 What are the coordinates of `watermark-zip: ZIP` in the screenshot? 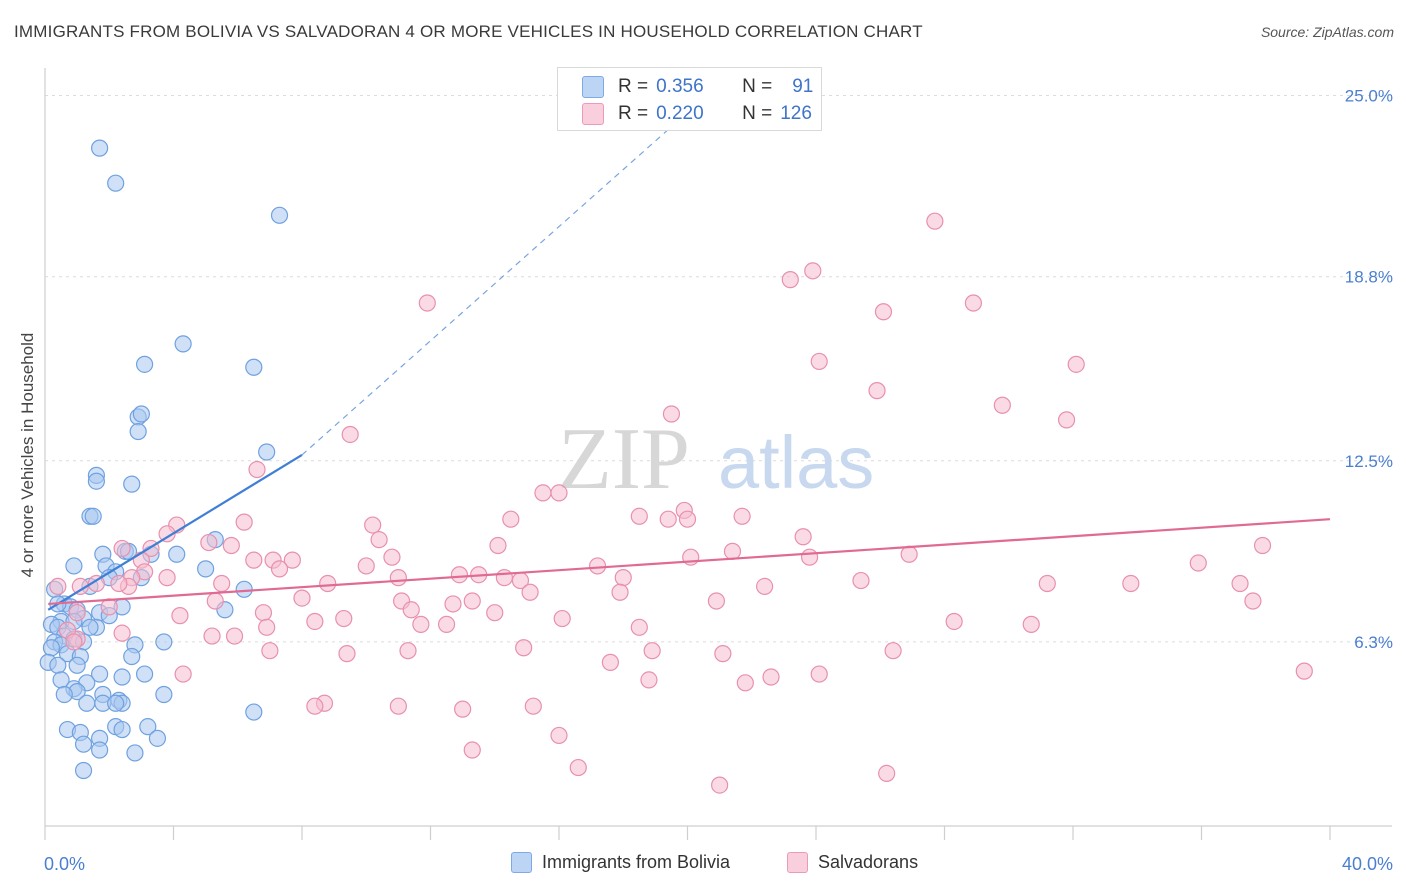 It's located at (624, 459).